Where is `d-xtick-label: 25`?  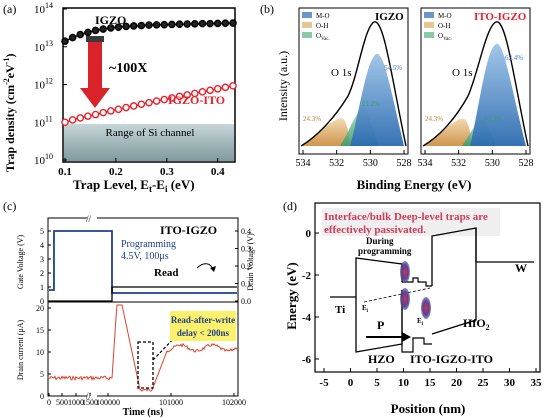 d-xtick-label: 25 is located at coordinates (484, 383).